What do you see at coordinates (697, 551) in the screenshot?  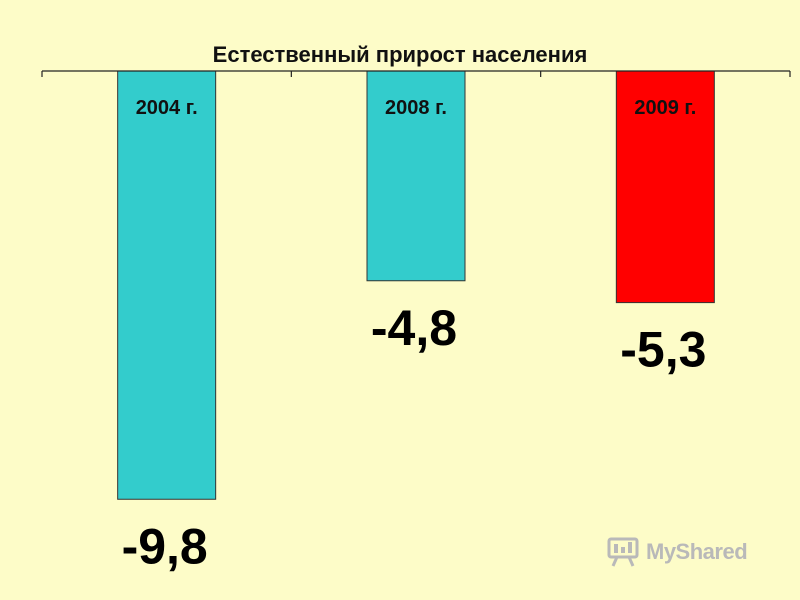 I see `watermark-text: MyShared` at bounding box center [697, 551].